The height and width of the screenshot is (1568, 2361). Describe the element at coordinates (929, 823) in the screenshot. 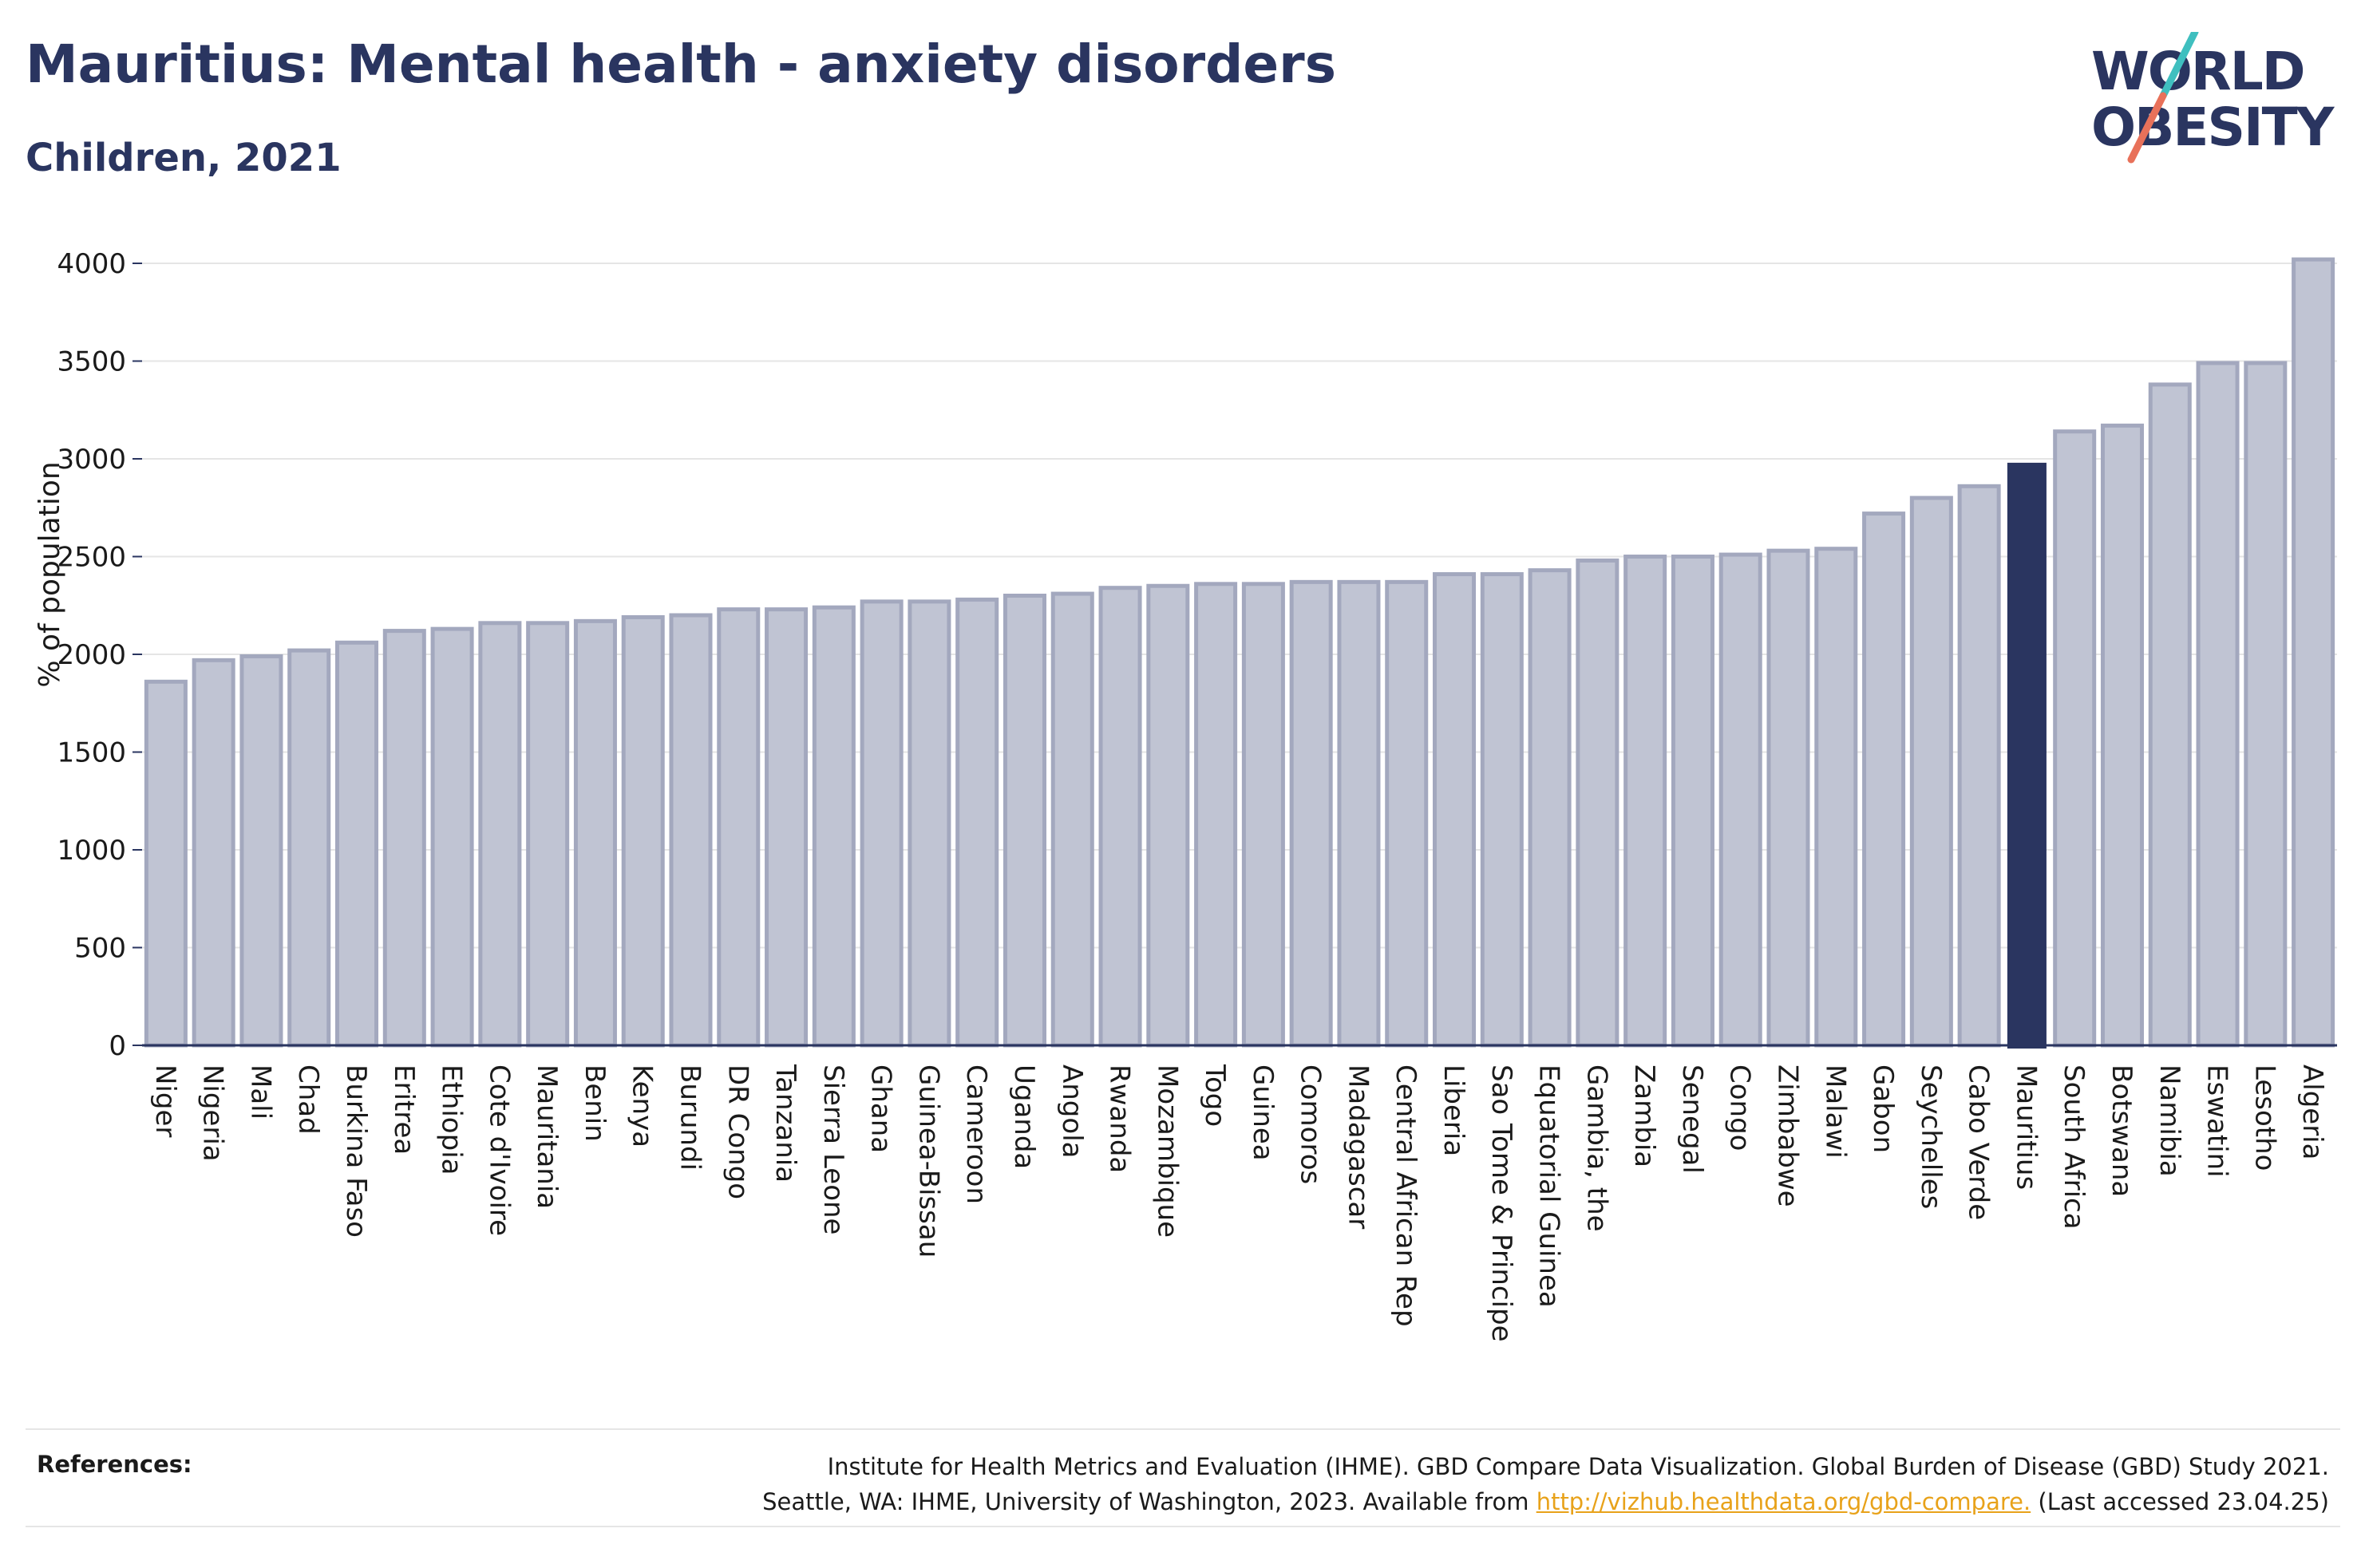

I see `bar-guinea-bissau` at that location.